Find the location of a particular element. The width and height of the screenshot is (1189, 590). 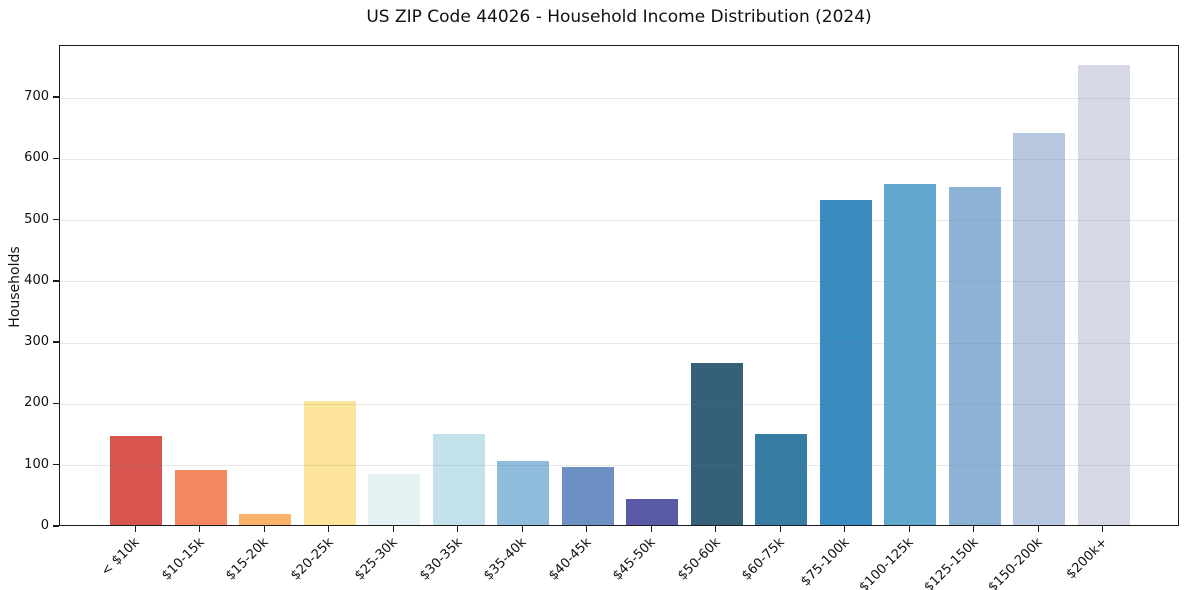

y-tick-label: 500 is located at coordinates (36, 219).